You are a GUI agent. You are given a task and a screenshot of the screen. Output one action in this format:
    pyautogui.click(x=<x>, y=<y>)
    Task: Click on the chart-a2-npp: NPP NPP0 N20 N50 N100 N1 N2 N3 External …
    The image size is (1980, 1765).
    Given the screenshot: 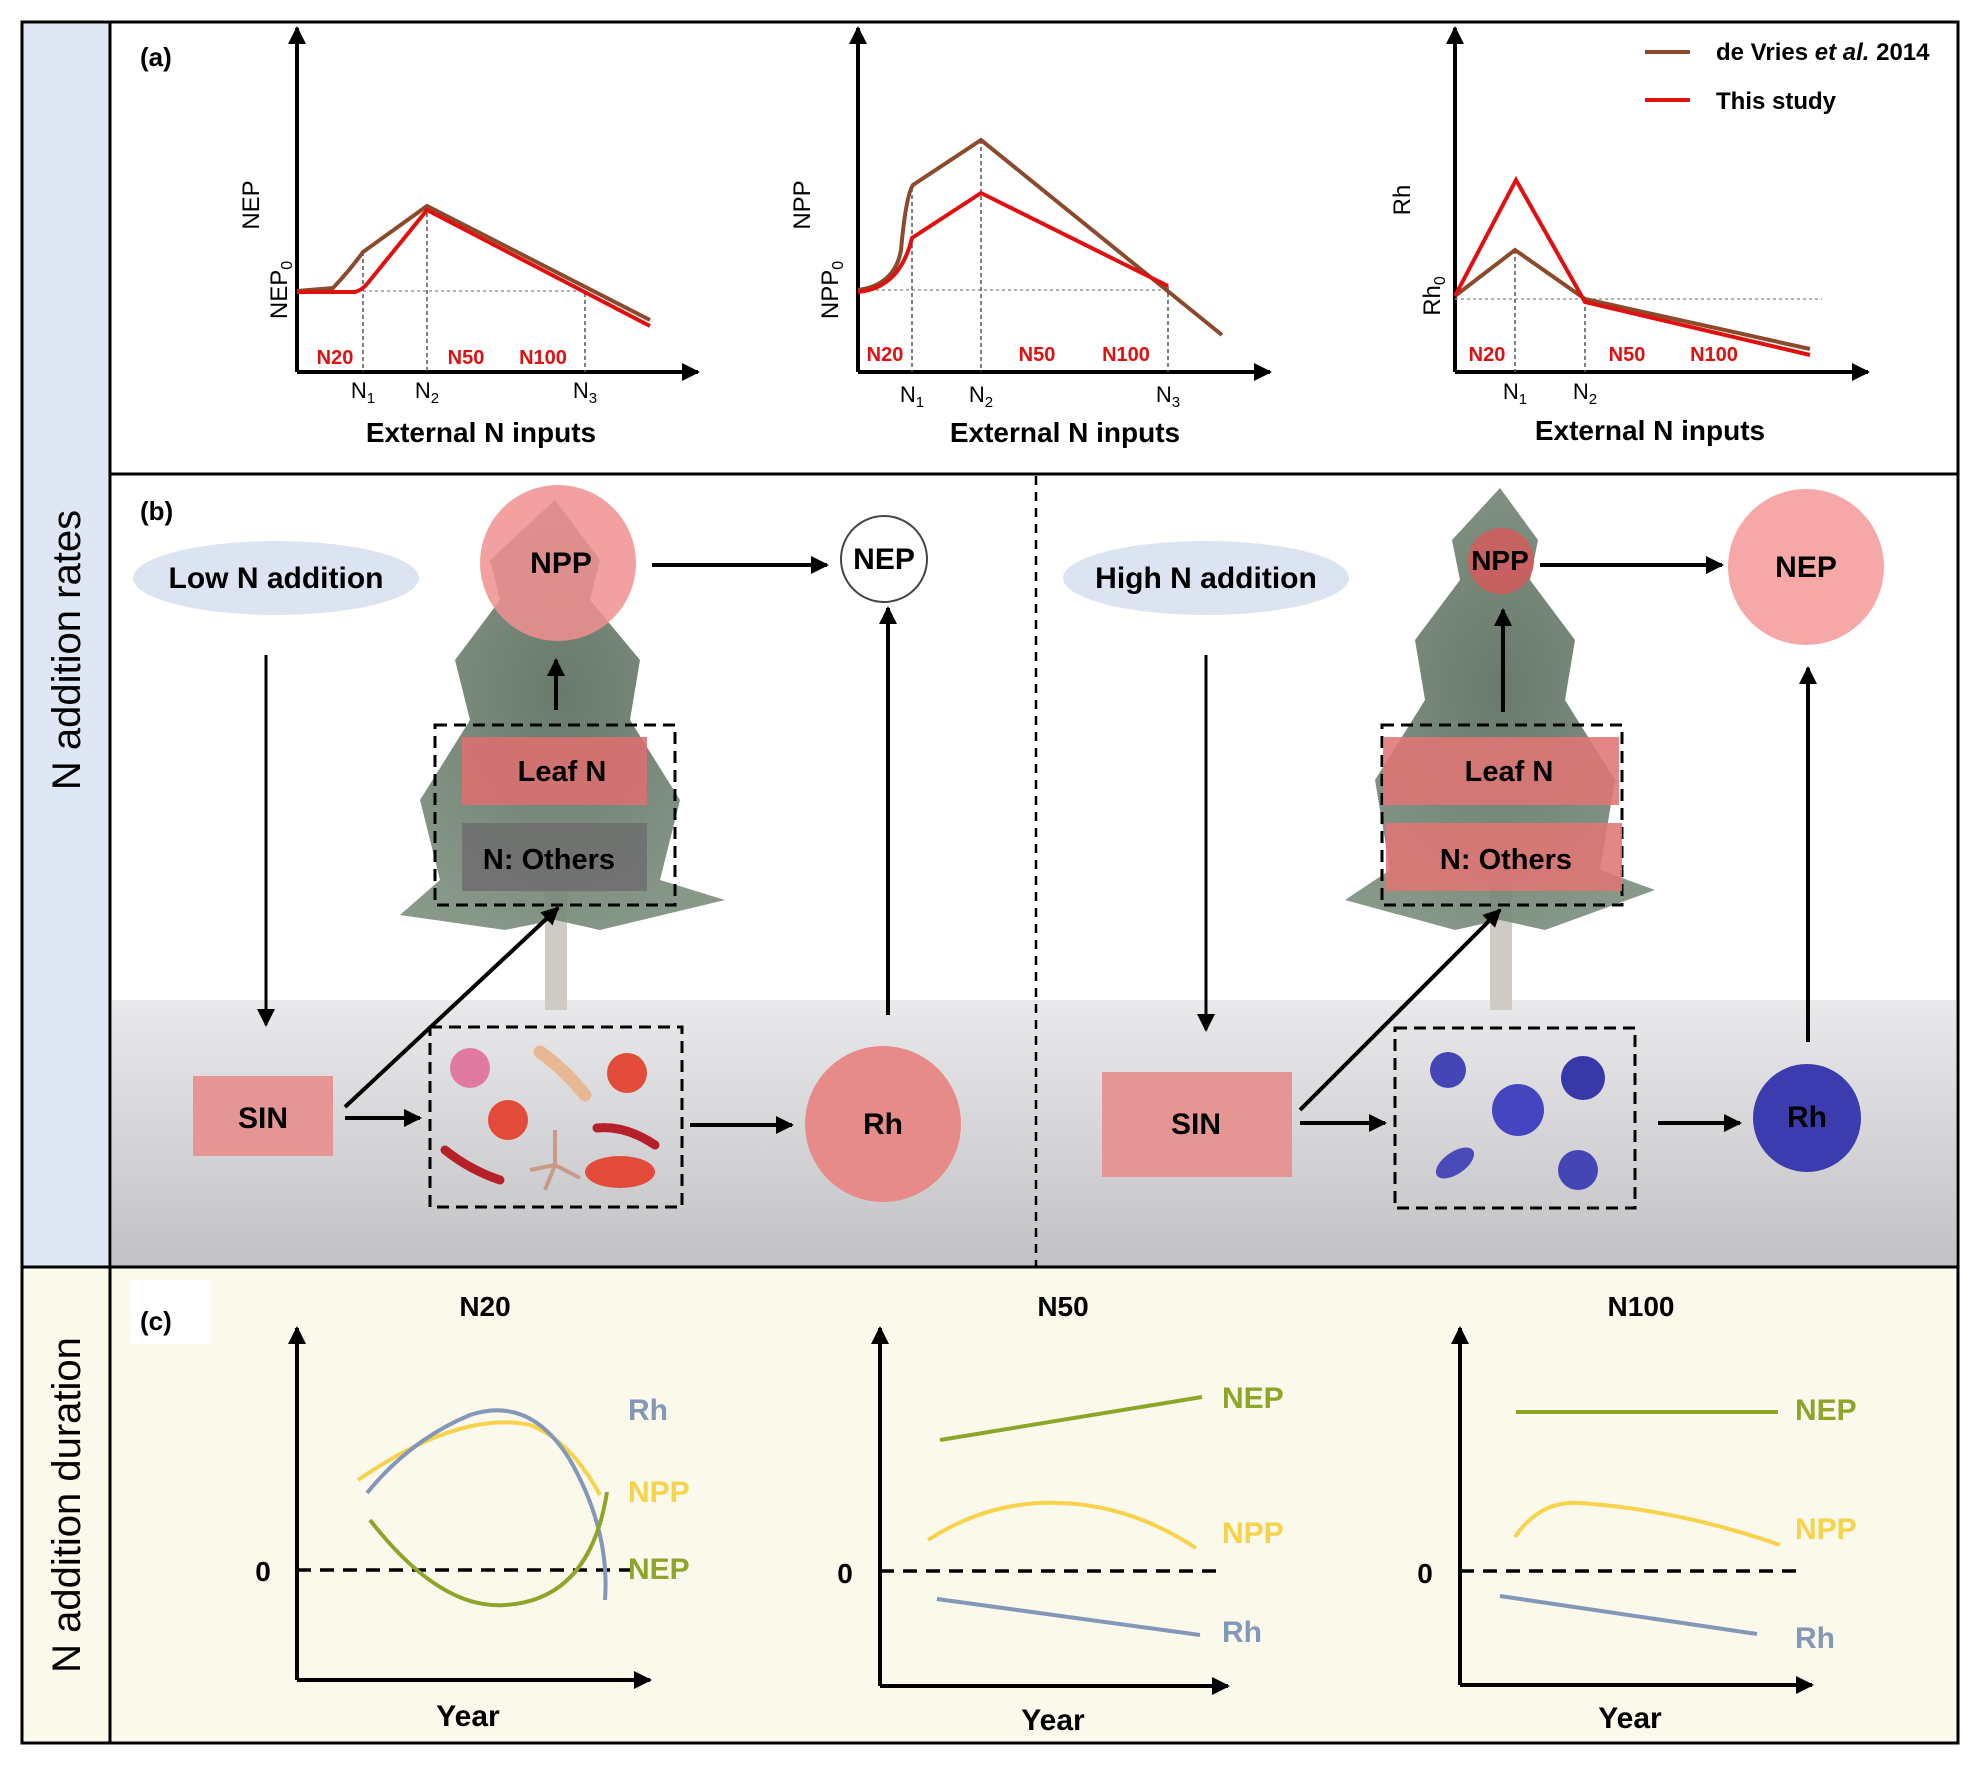 What is the action you would take?
    pyautogui.click(x=1030, y=237)
    